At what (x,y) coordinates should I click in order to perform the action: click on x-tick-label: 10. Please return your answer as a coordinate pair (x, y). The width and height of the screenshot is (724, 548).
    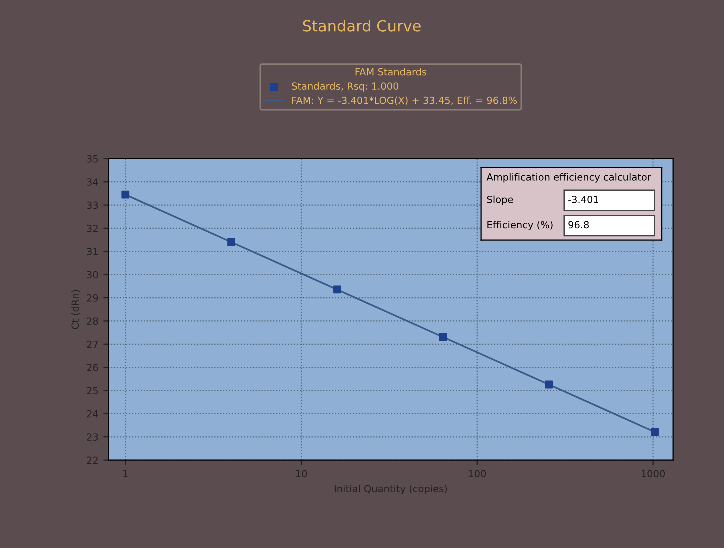
    Looking at the image, I should click on (302, 474).